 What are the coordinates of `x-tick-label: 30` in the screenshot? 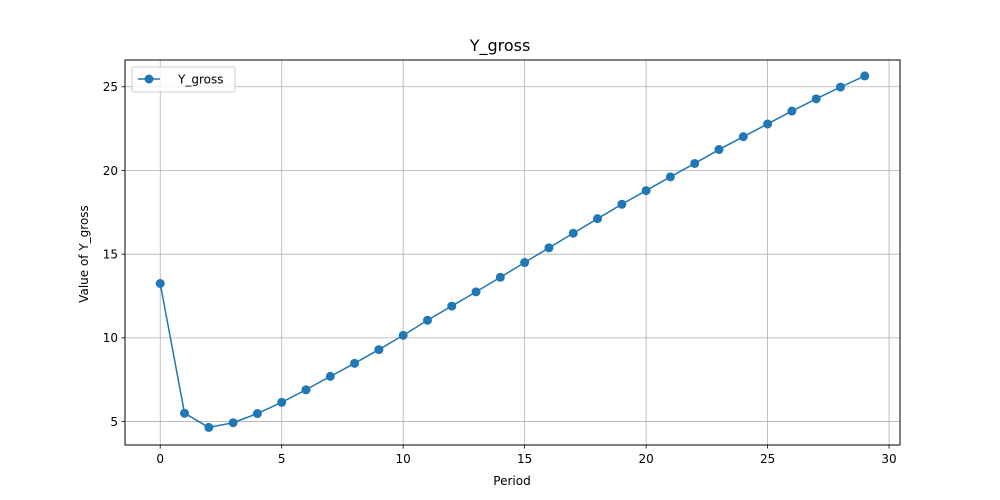 It's located at (888, 459).